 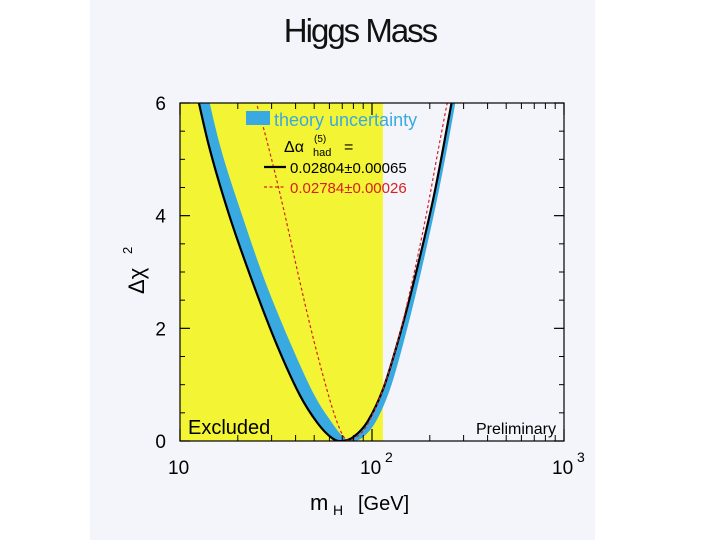 I want to click on x-tick-label-exp: 2, so click(x=389, y=457).